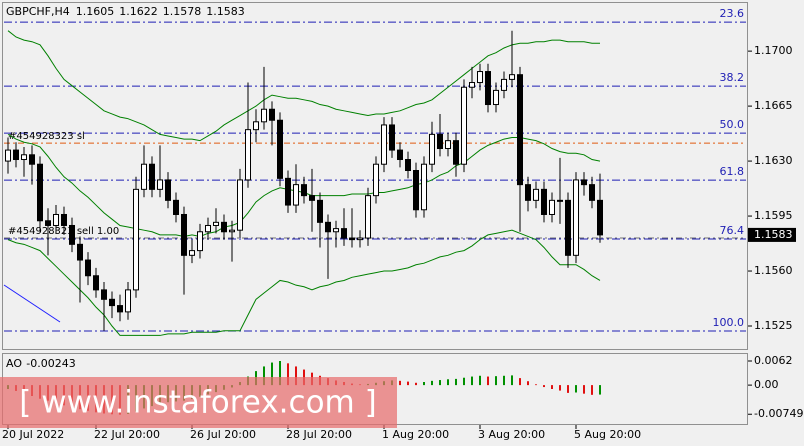  Describe the element at coordinates (773, 105) in the screenshot. I see `y-tick-label: 1.1665` at that location.